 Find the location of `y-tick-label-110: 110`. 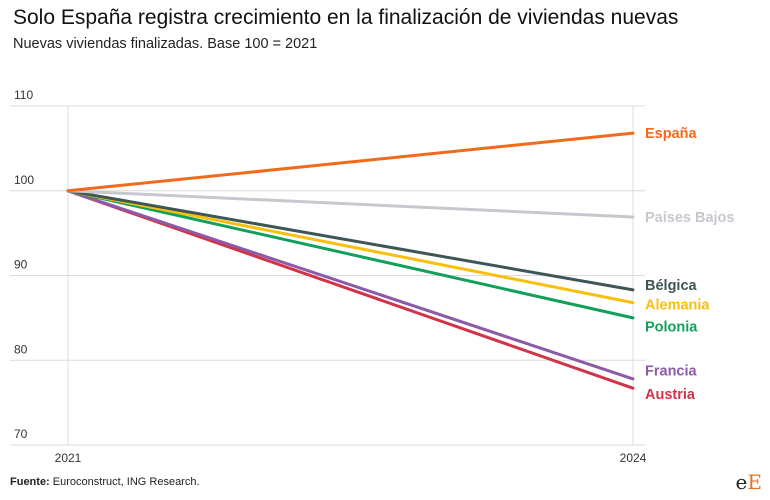

y-tick-label-110: 110 is located at coordinates (23, 95).